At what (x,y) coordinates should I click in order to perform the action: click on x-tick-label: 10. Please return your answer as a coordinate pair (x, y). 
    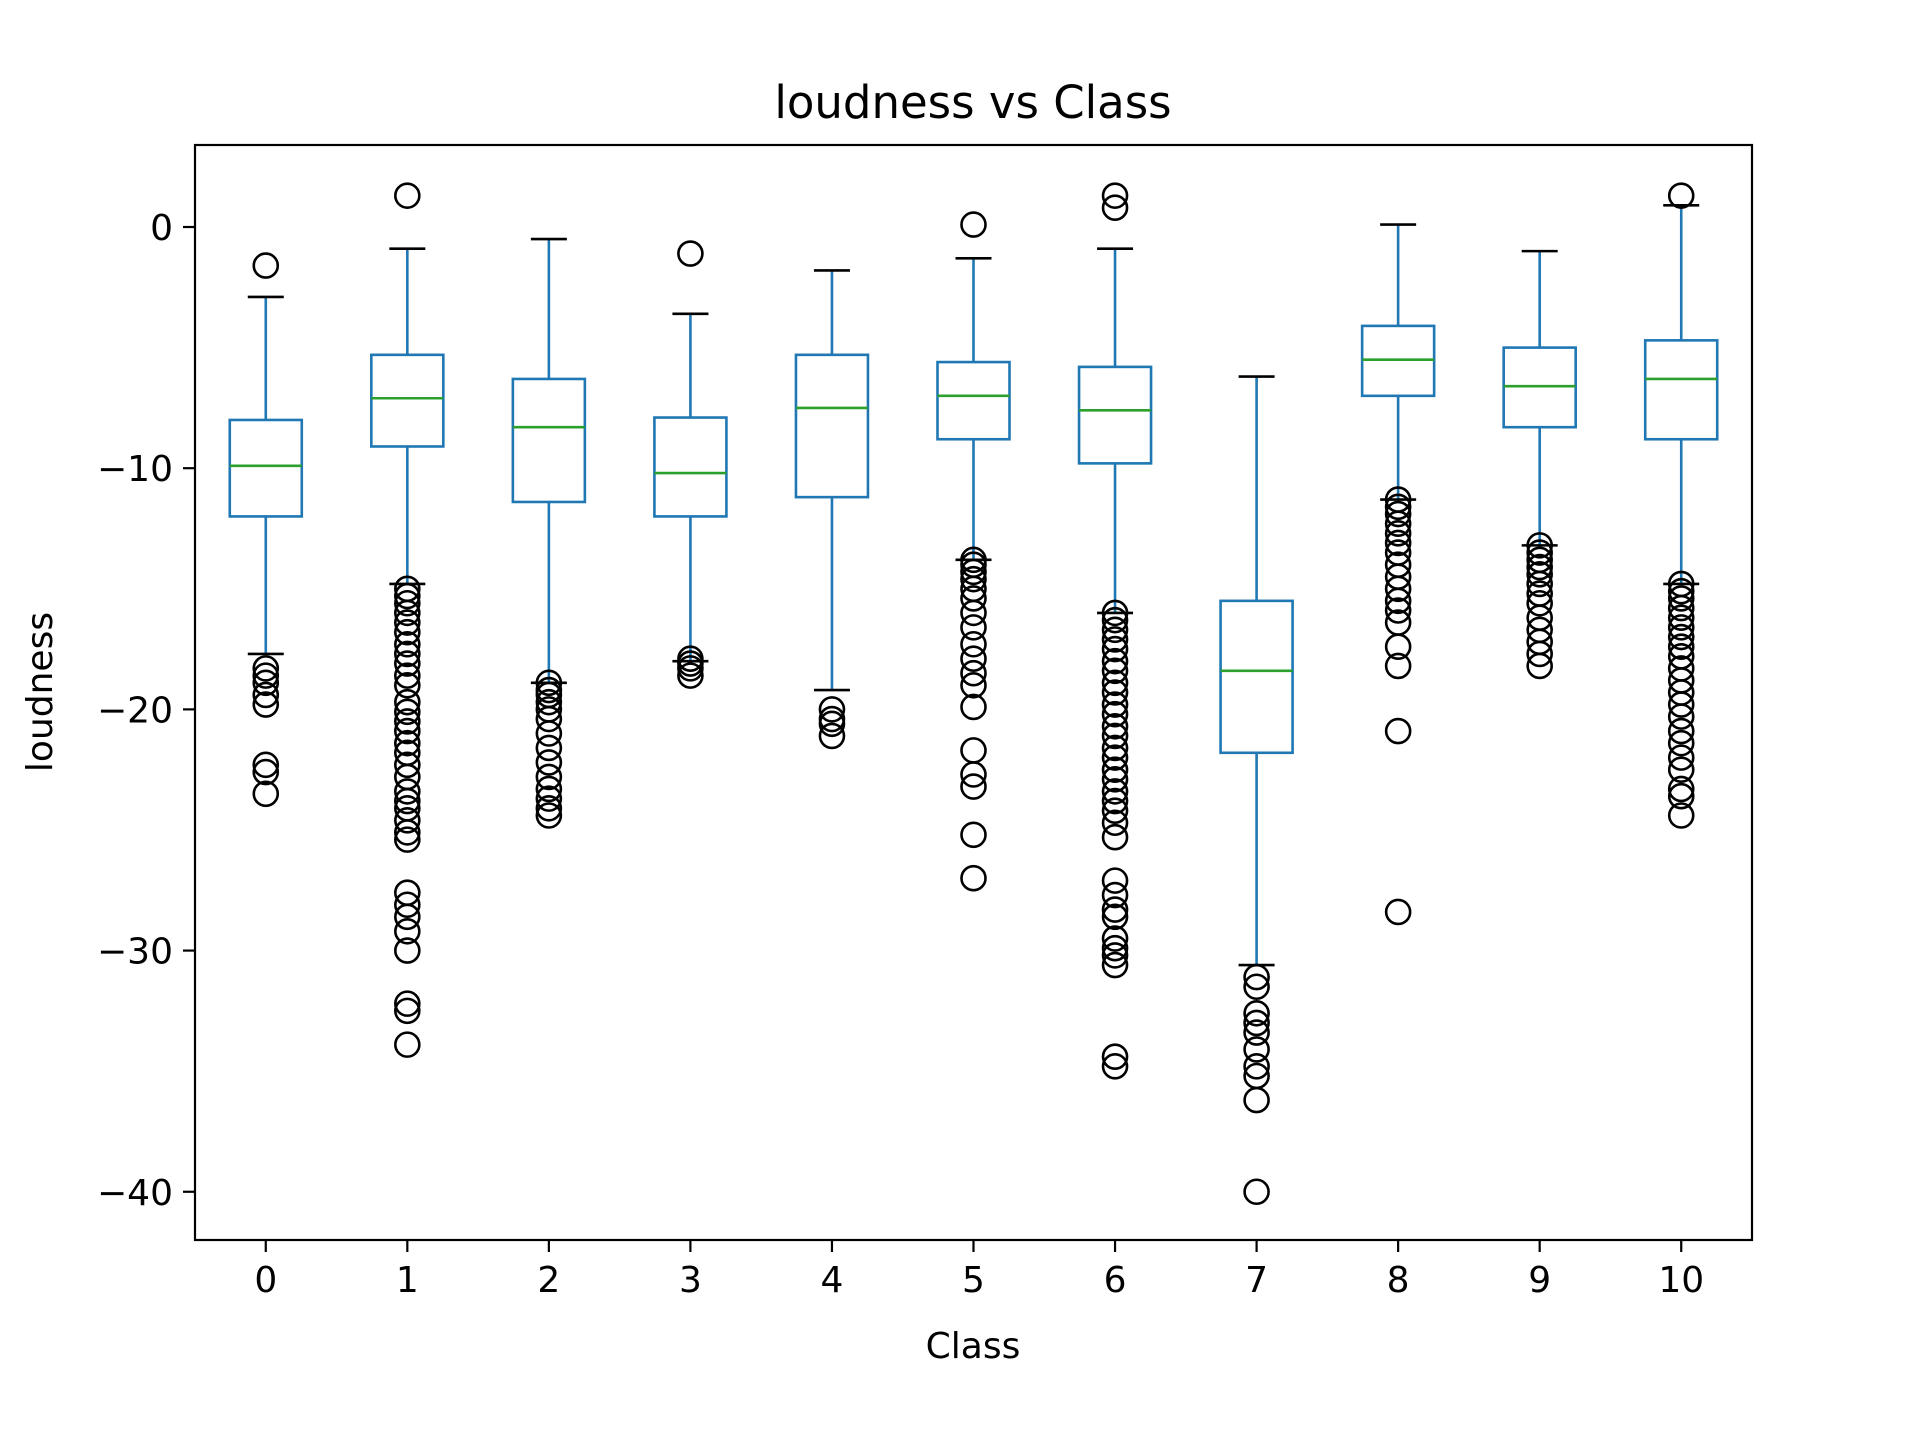
    Looking at the image, I should click on (1681, 1280).